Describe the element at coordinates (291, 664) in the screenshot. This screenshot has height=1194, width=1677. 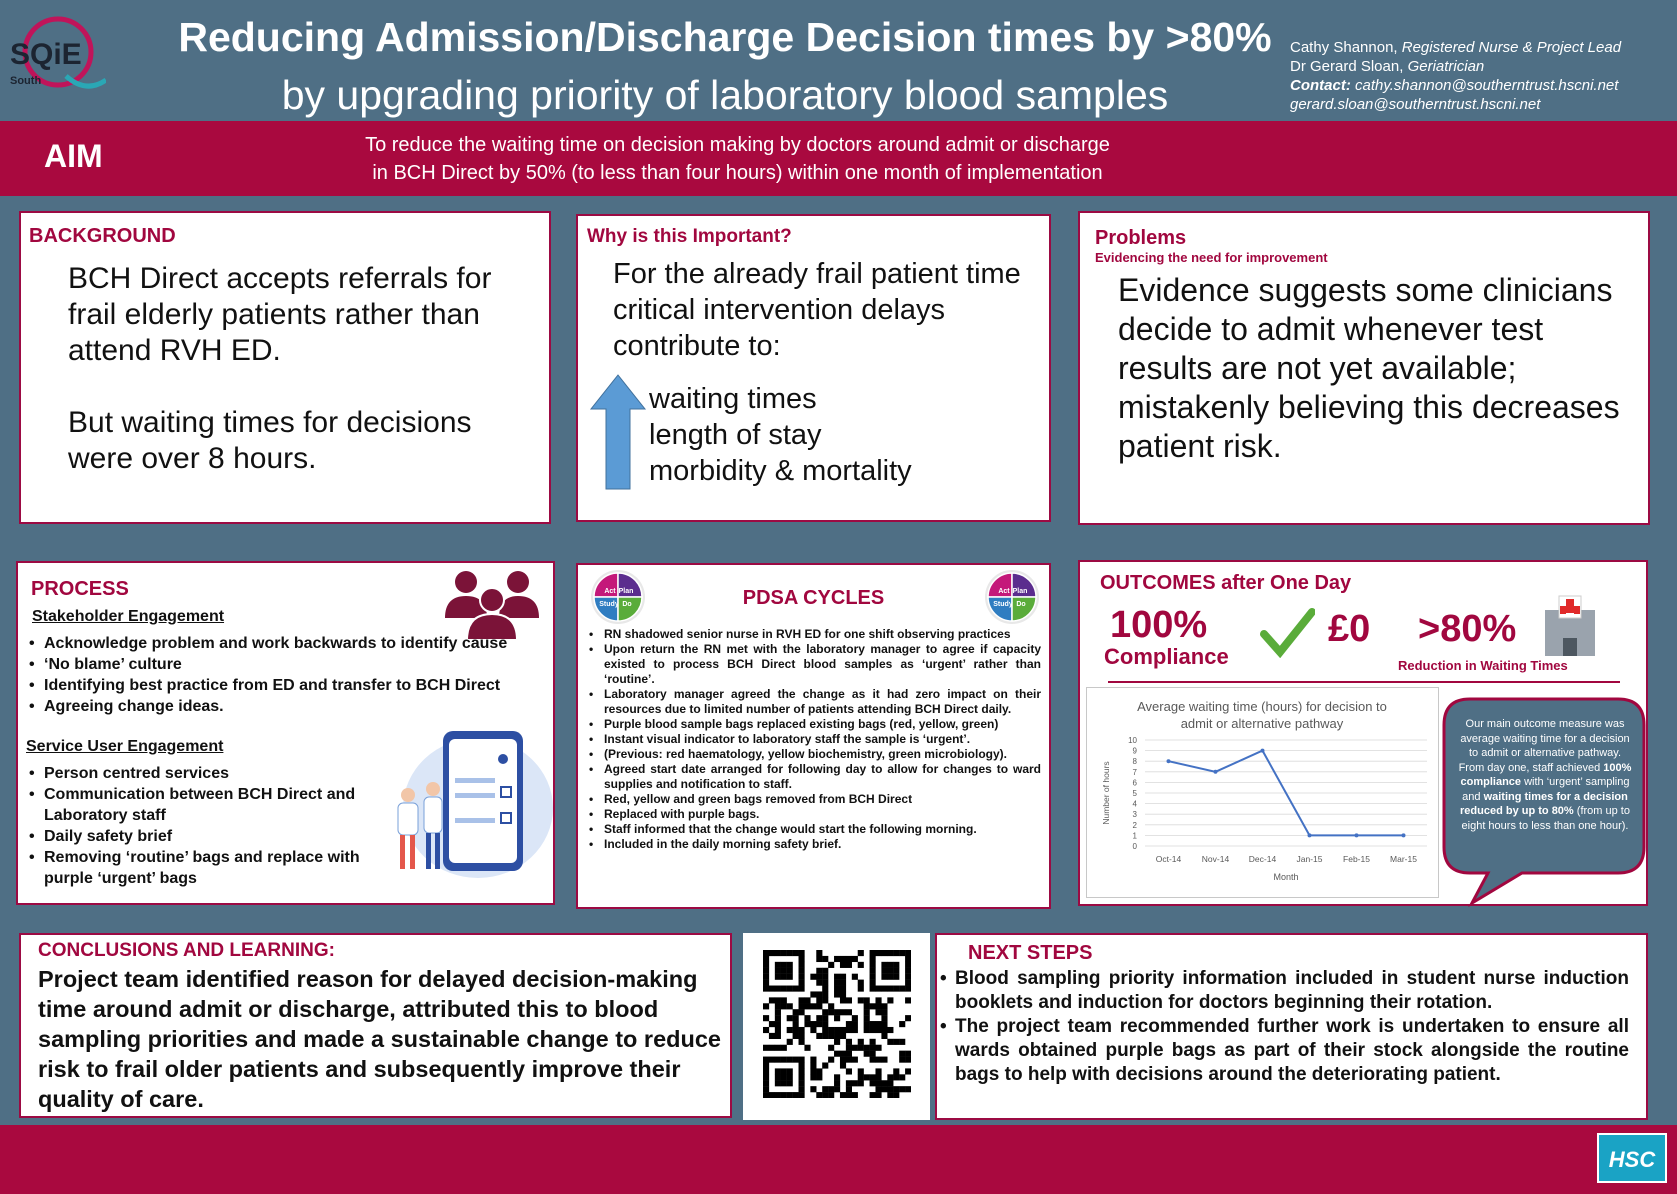
I see `list-item: ‘No blame’ culture` at that location.